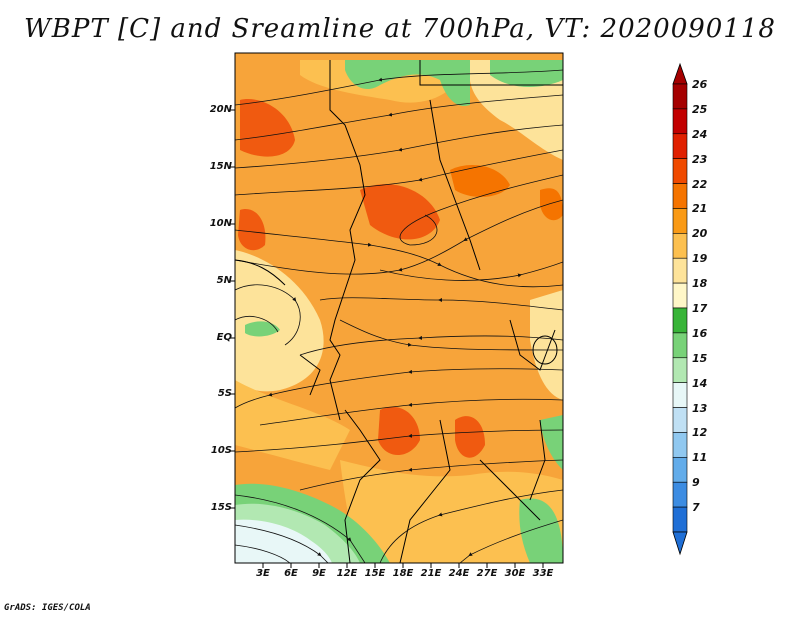  I want to click on colorbar-label: 21, so click(700, 209).